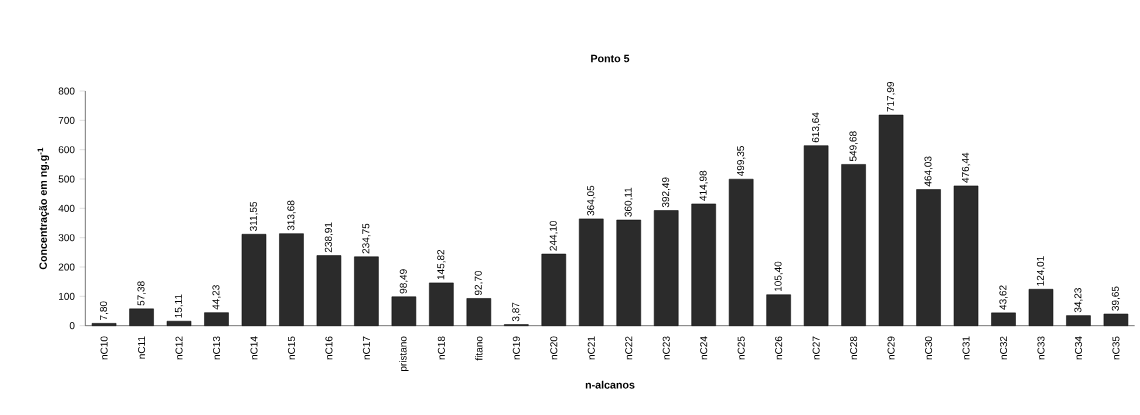  Describe the element at coordinates (629, 348) in the screenshot. I see `x-tick-label: nC22` at that location.